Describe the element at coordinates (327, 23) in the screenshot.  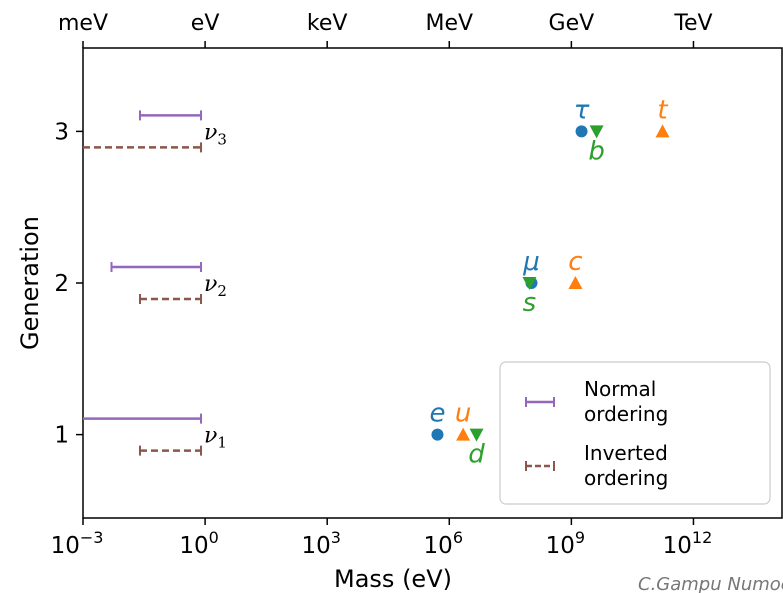
I see `top-axis-label: keV` at that location.